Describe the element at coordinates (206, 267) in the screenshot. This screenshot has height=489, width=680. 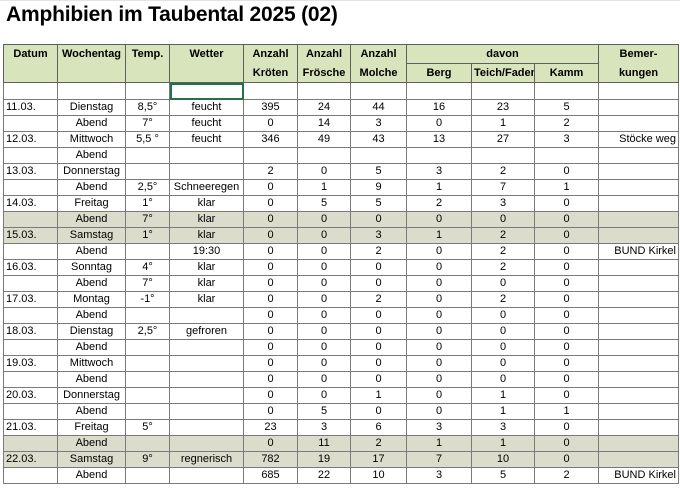
I see `wetter-cell: klar` at that location.